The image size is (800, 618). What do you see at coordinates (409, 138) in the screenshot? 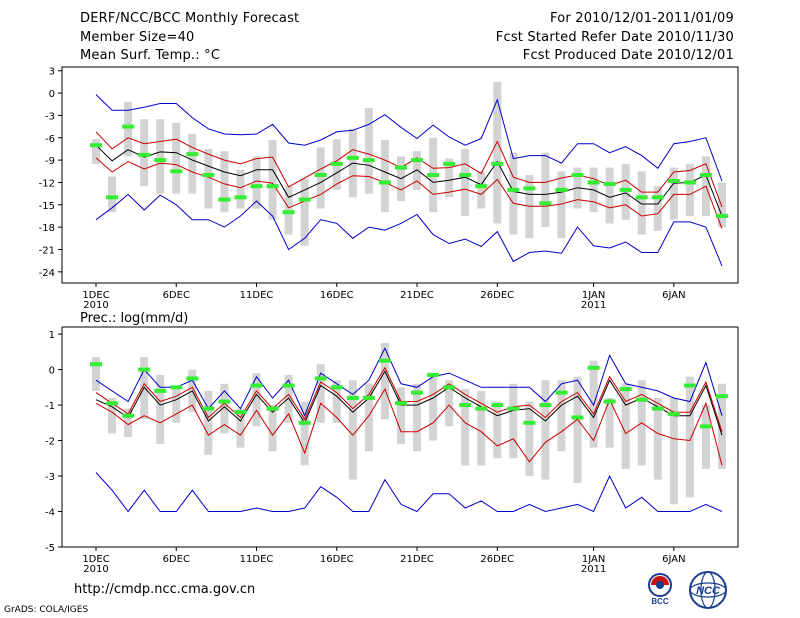
I see `temp-max-line` at bounding box center [409, 138].